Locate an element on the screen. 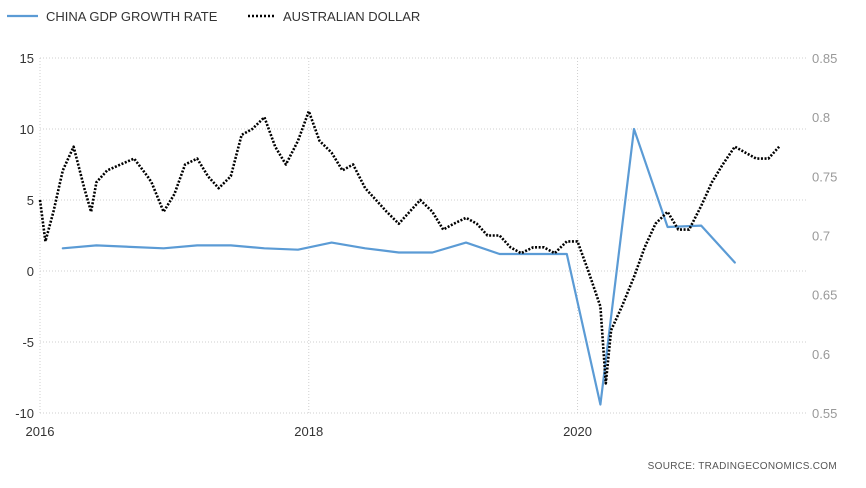 This screenshot has width=866, height=488. y-right-tick-label: 0.65 is located at coordinates (824, 295).